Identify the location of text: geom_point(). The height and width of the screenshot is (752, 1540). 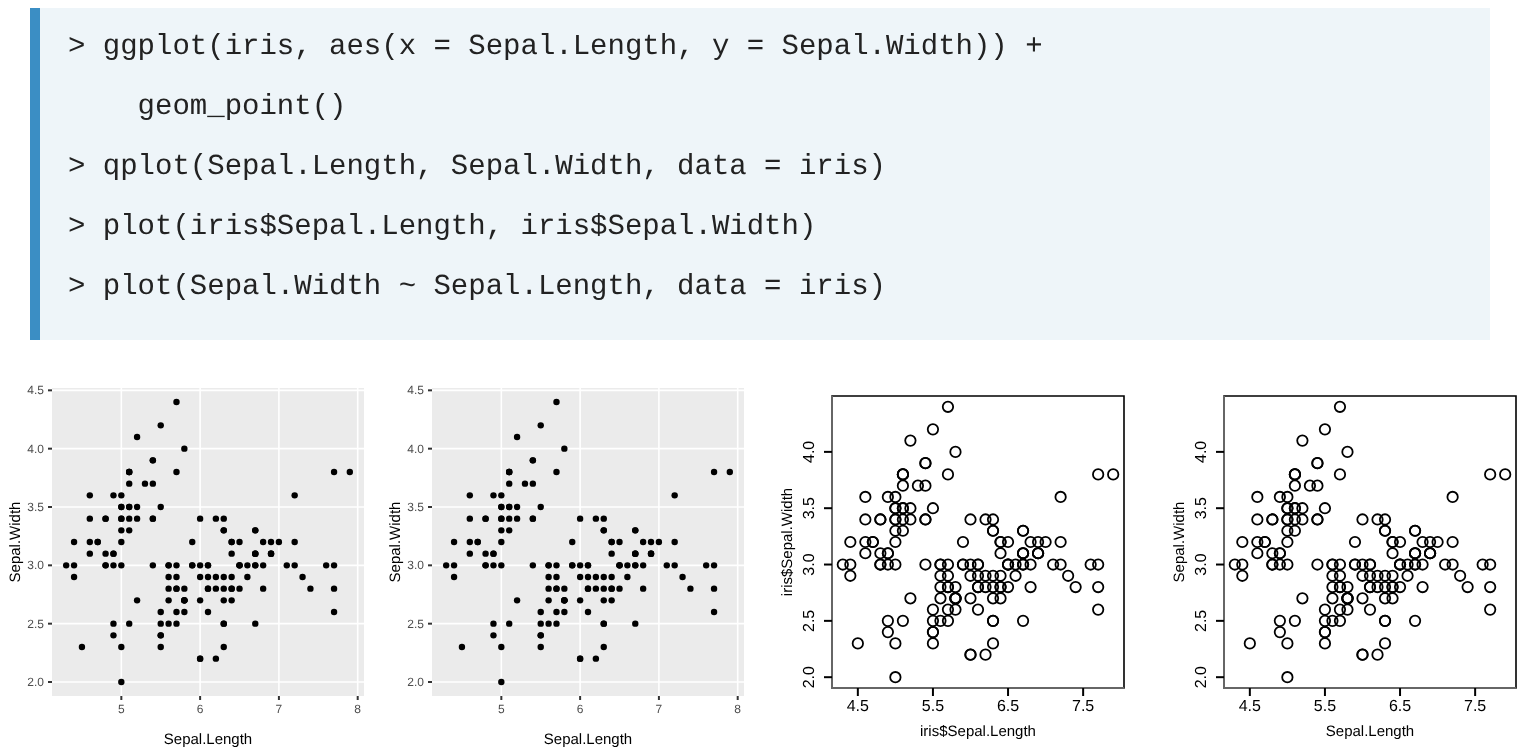
(241, 108).